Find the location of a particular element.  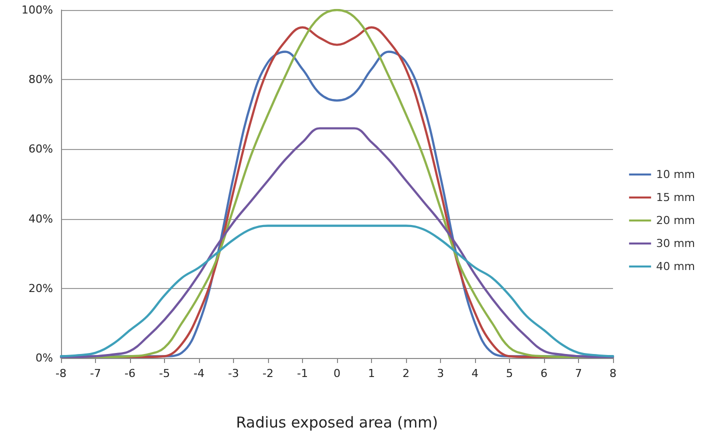

x-tick-label: 6 is located at coordinates (544, 373).